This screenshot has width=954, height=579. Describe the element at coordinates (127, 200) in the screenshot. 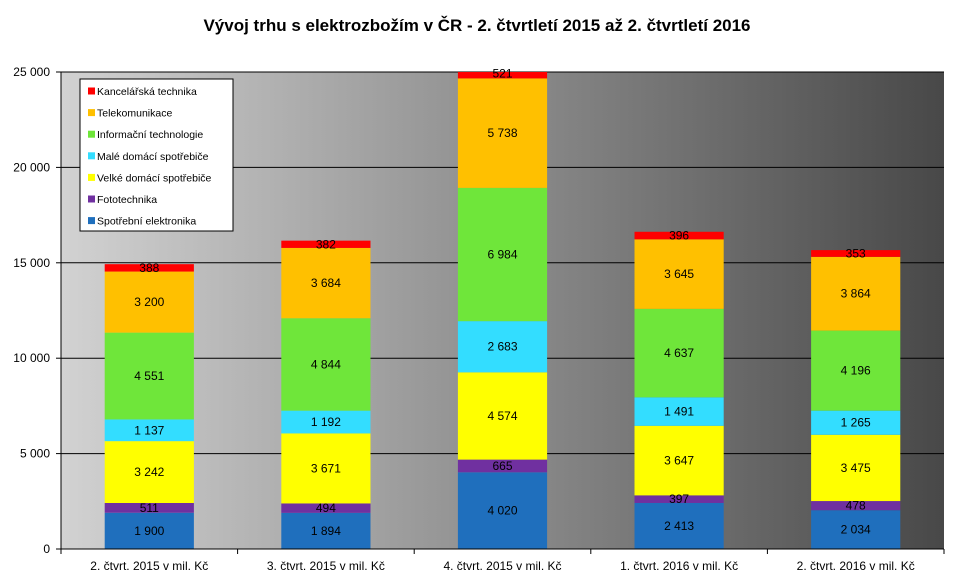

I see `legend-label: Fototechnika` at that location.